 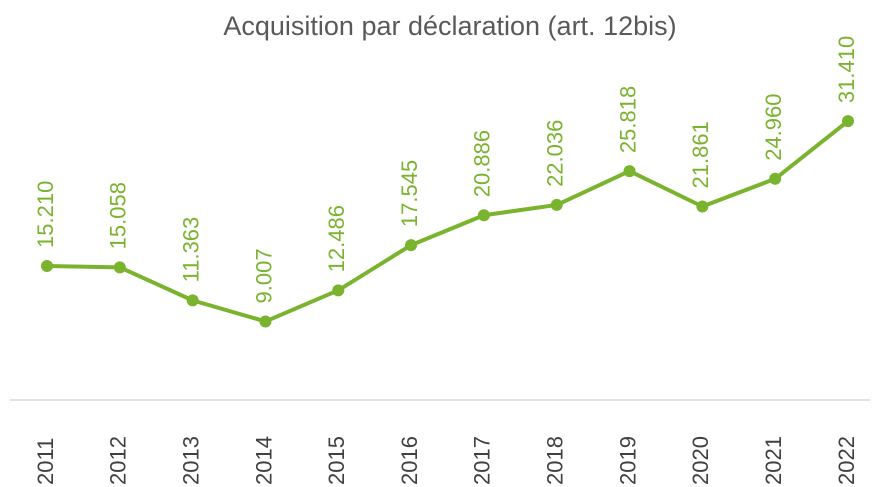 I want to click on data-label: 20.886, so click(x=482, y=163).